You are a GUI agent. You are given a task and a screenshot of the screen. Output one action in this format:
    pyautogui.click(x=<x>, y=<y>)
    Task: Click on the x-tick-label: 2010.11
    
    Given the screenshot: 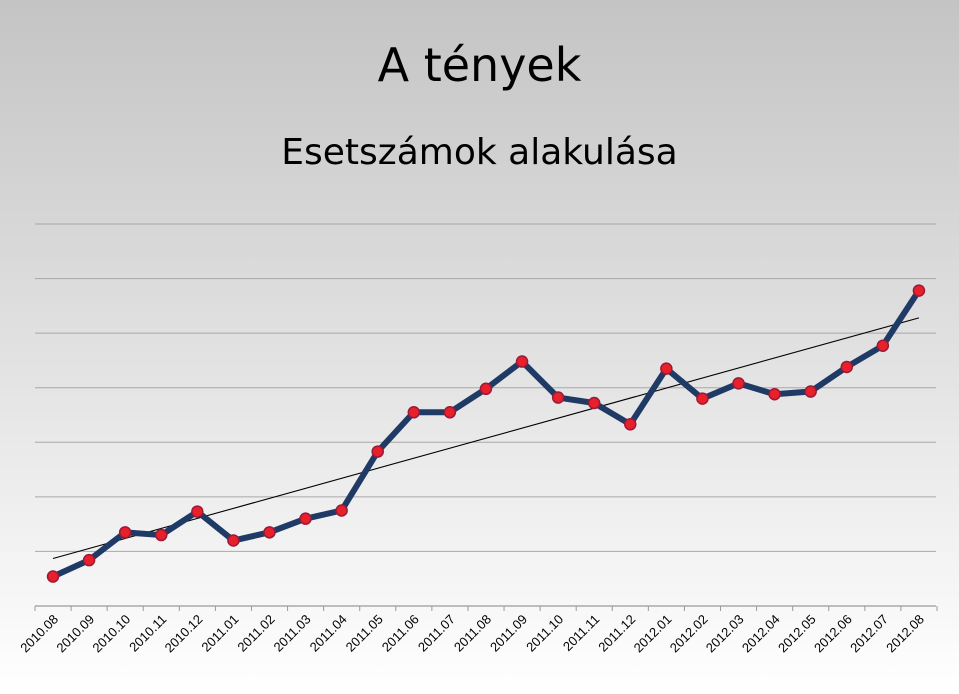 What is the action you would take?
    pyautogui.click(x=147, y=633)
    